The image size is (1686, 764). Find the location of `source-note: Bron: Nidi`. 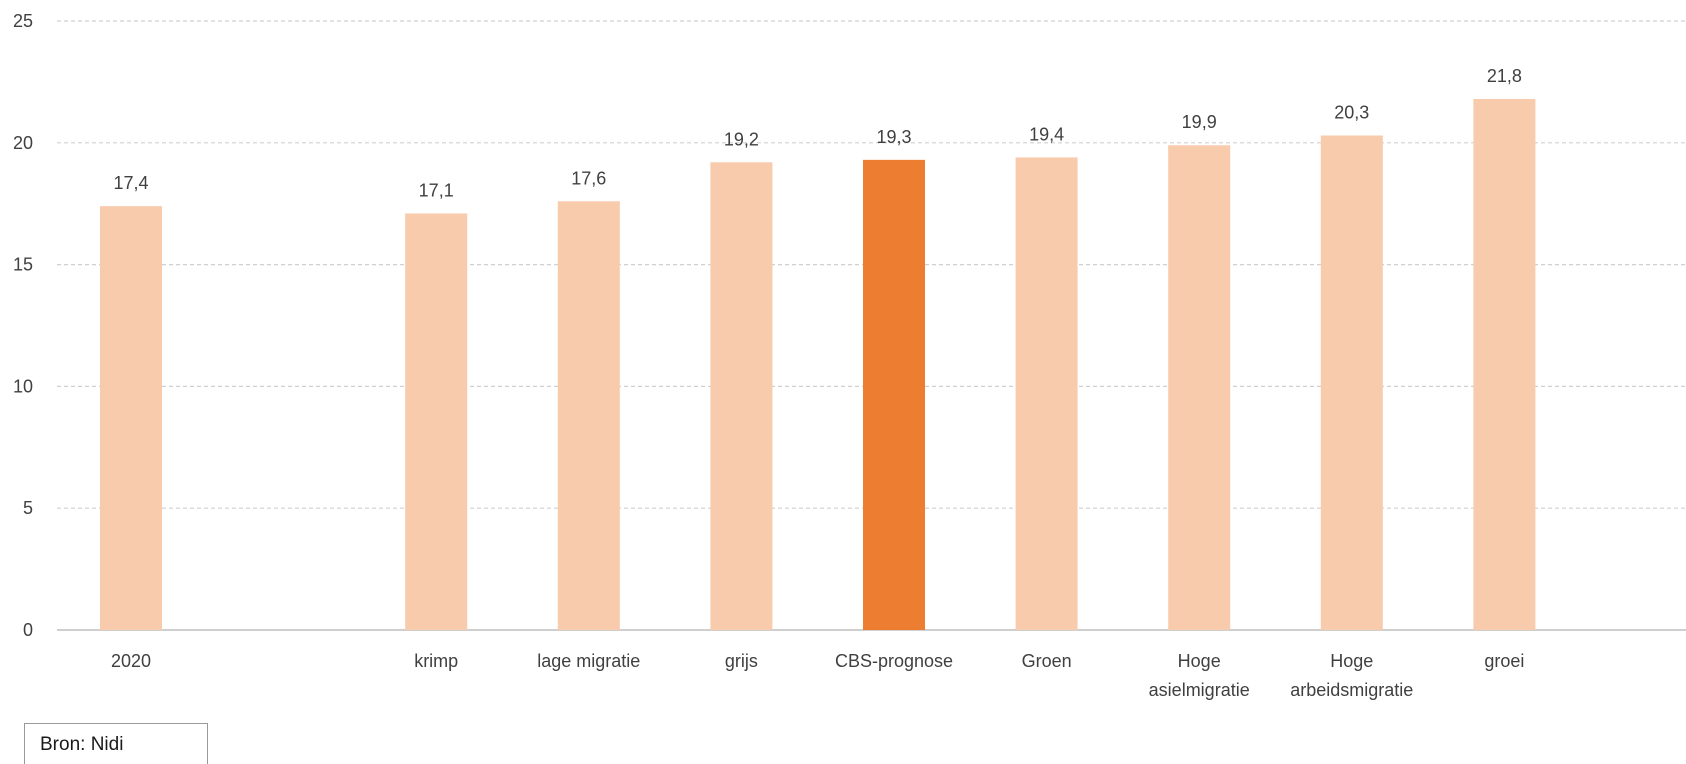

source-note: Bron: Nidi is located at coordinates (116, 743).